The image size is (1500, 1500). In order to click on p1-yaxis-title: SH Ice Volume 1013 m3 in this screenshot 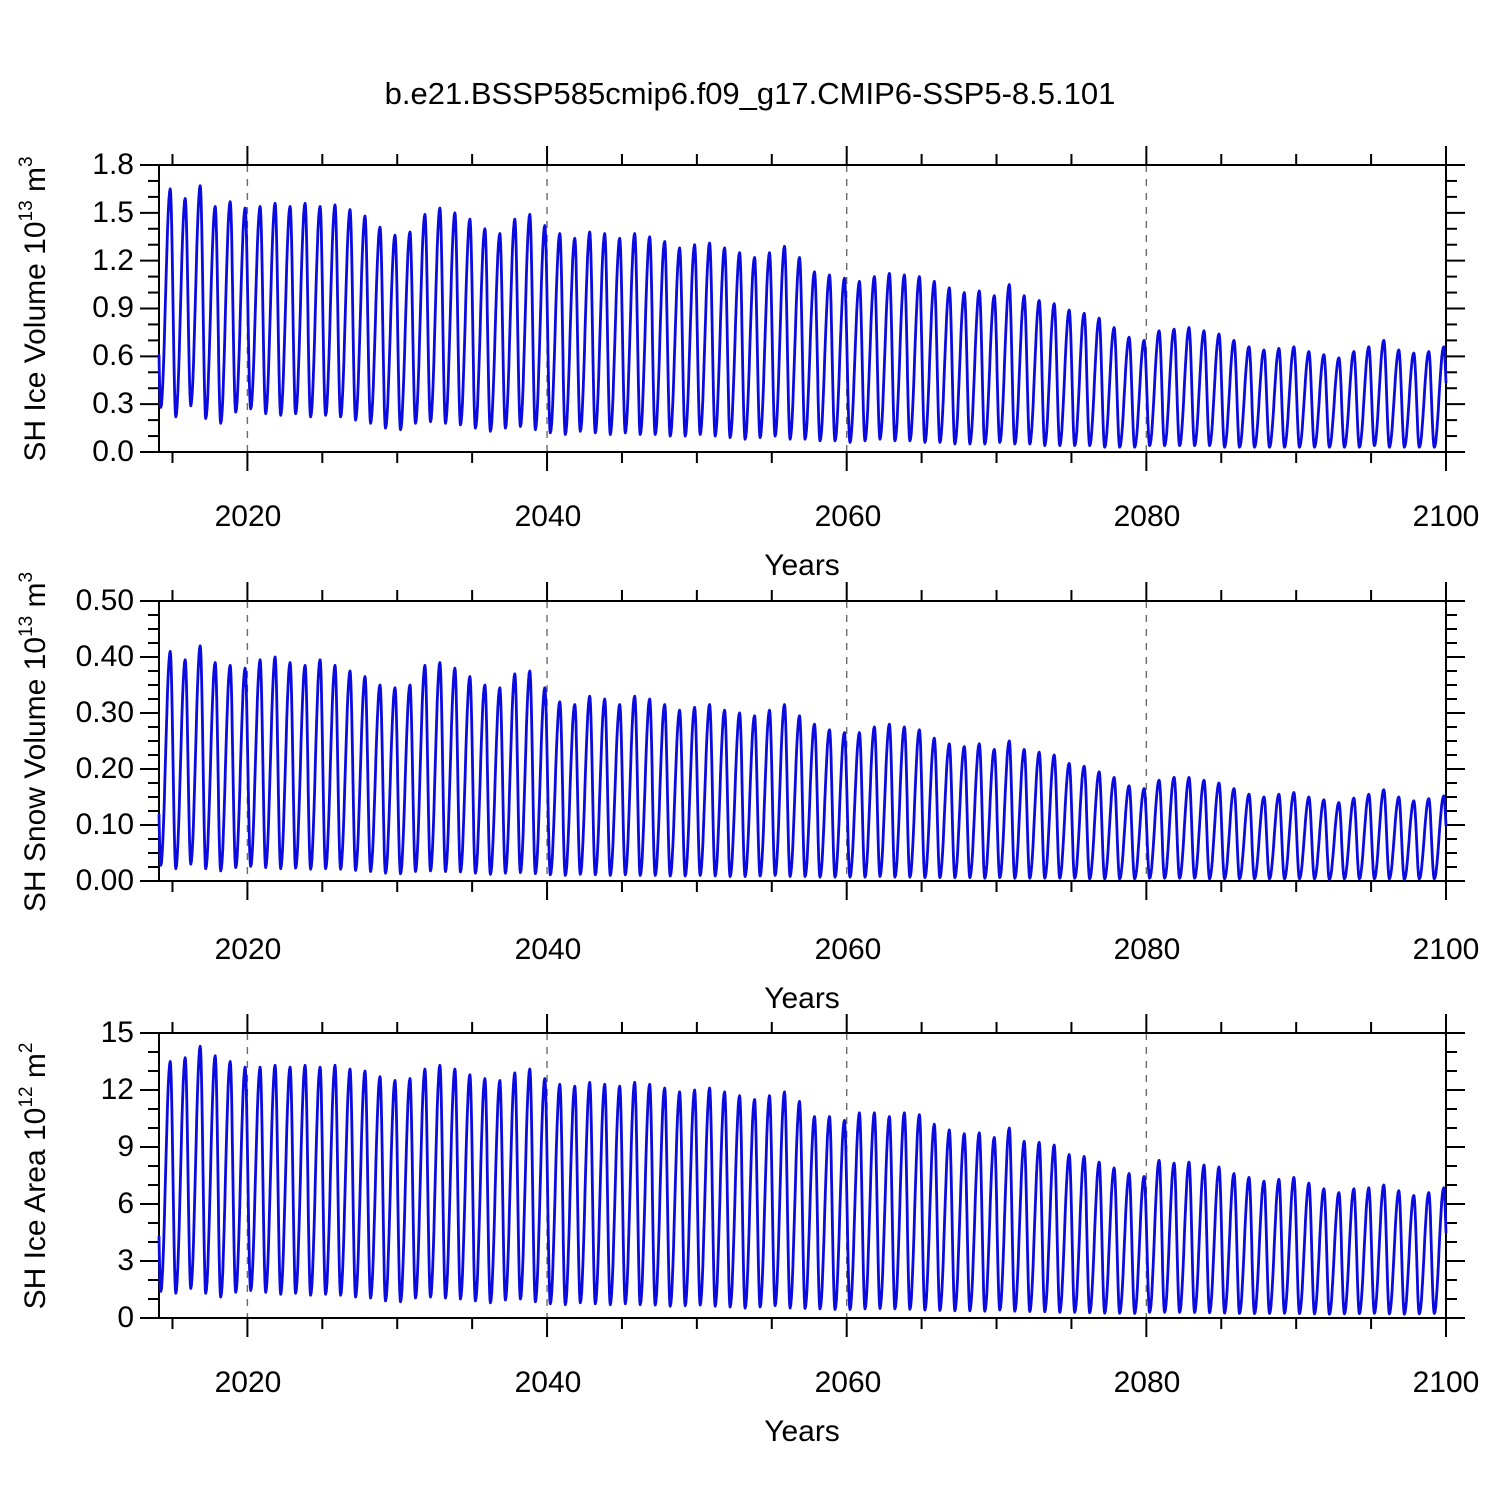, I will do `click(35, 309)`.